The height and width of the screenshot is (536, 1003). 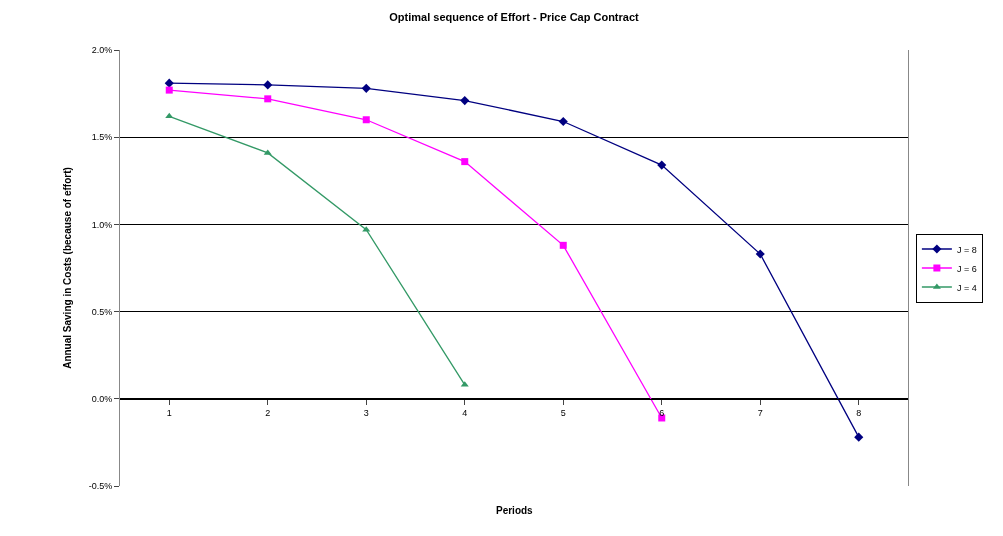 I want to click on x-tick-label: 5, so click(x=563, y=412).